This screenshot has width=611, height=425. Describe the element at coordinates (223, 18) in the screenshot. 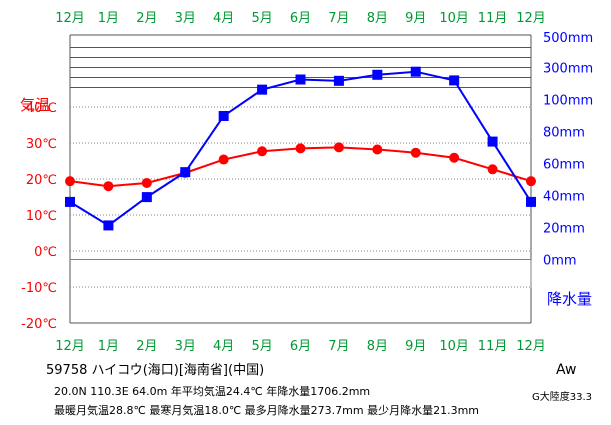

I see `top-month-label: 4月` at that location.